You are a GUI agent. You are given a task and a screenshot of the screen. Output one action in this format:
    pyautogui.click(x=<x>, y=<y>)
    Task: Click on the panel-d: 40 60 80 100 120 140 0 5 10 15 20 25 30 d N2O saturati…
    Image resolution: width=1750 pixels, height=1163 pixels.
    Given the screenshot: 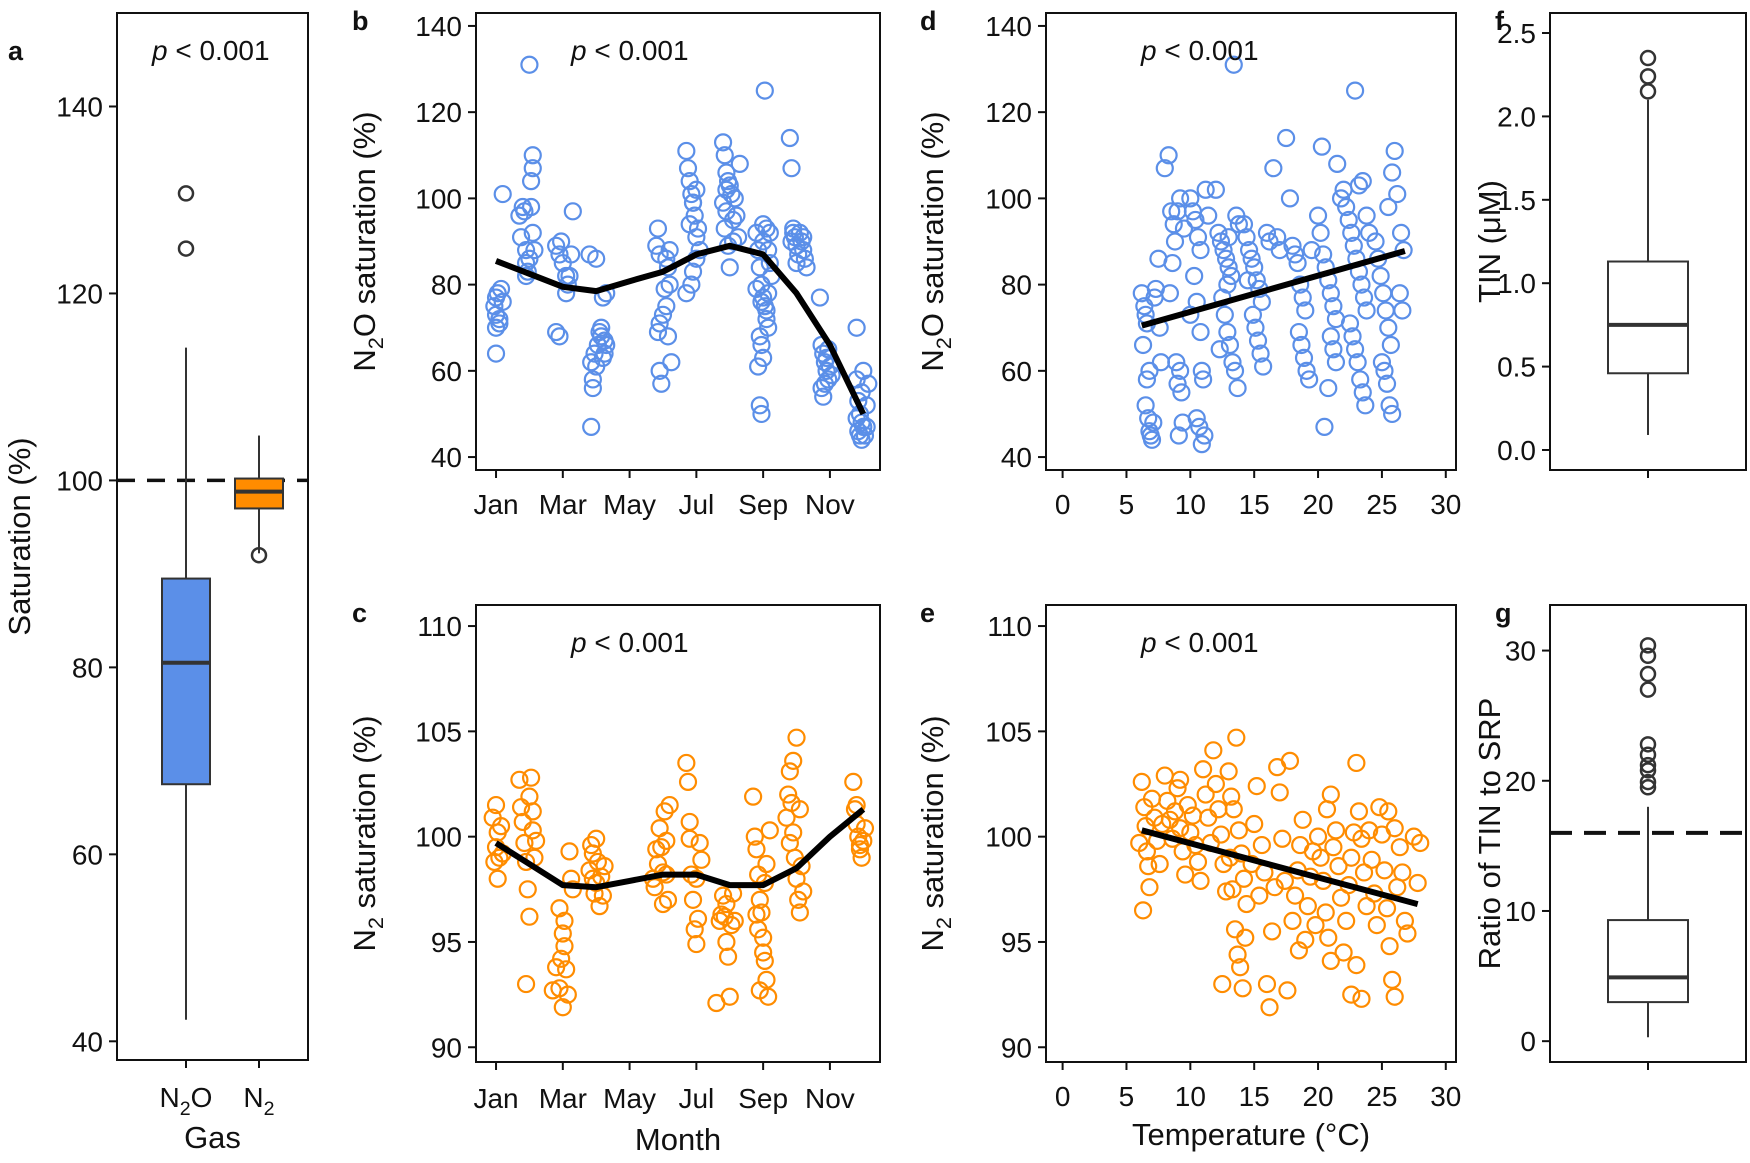 What is the action you would take?
    pyautogui.click(x=1188, y=263)
    